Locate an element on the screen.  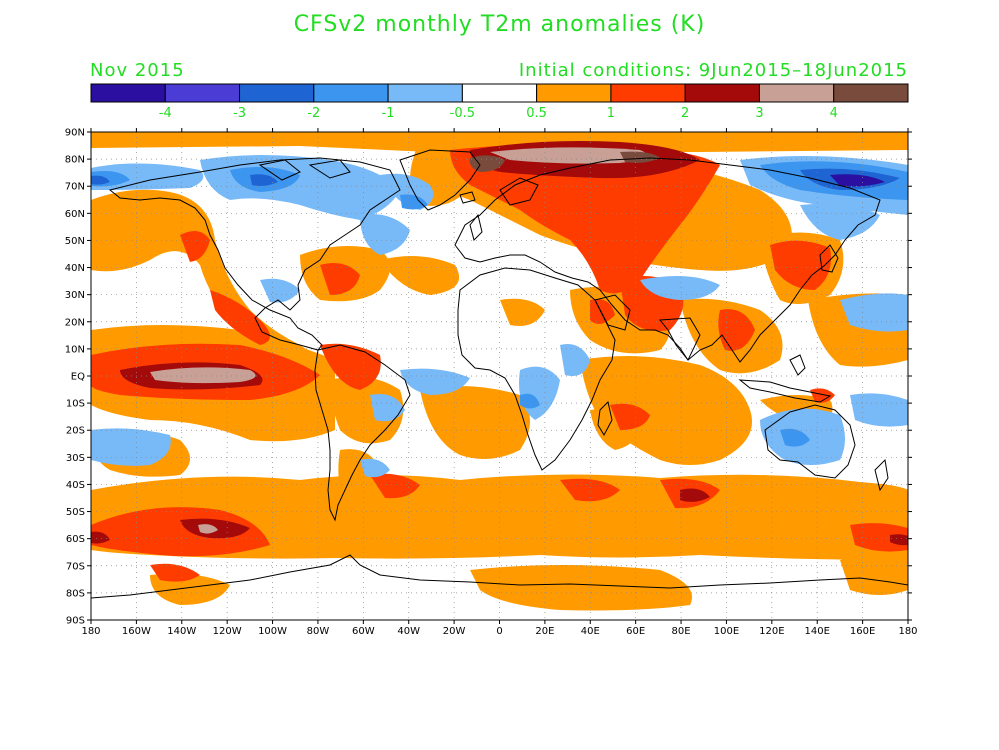
lon-label: 120W is located at coordinates (227, 631).